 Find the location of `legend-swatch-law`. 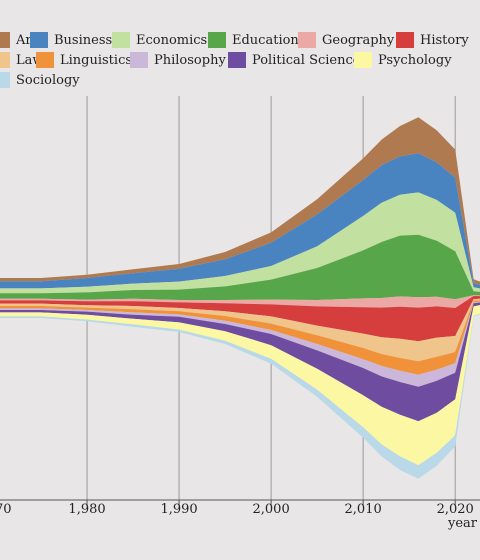

legend-swatch-law is located at coordinates (5, 60).